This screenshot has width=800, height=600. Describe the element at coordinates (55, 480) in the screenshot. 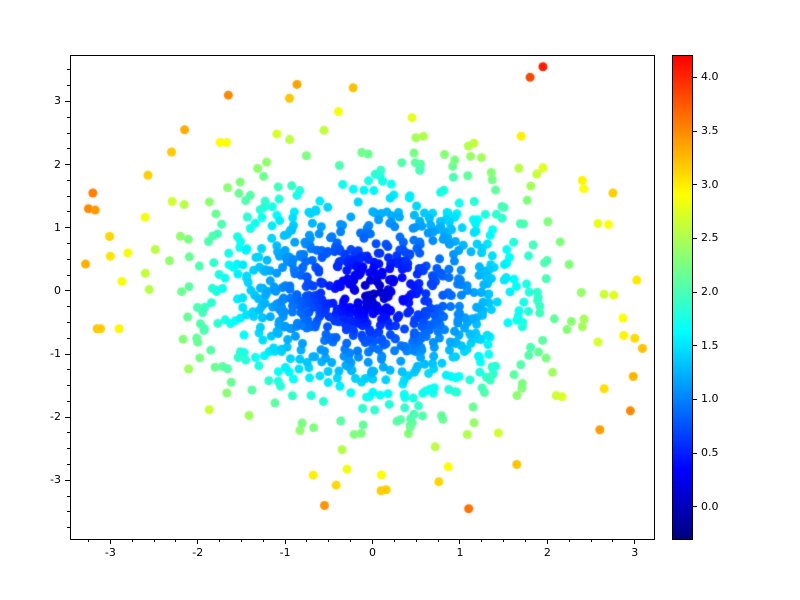

I see `y-tick-label: -3` at that location.